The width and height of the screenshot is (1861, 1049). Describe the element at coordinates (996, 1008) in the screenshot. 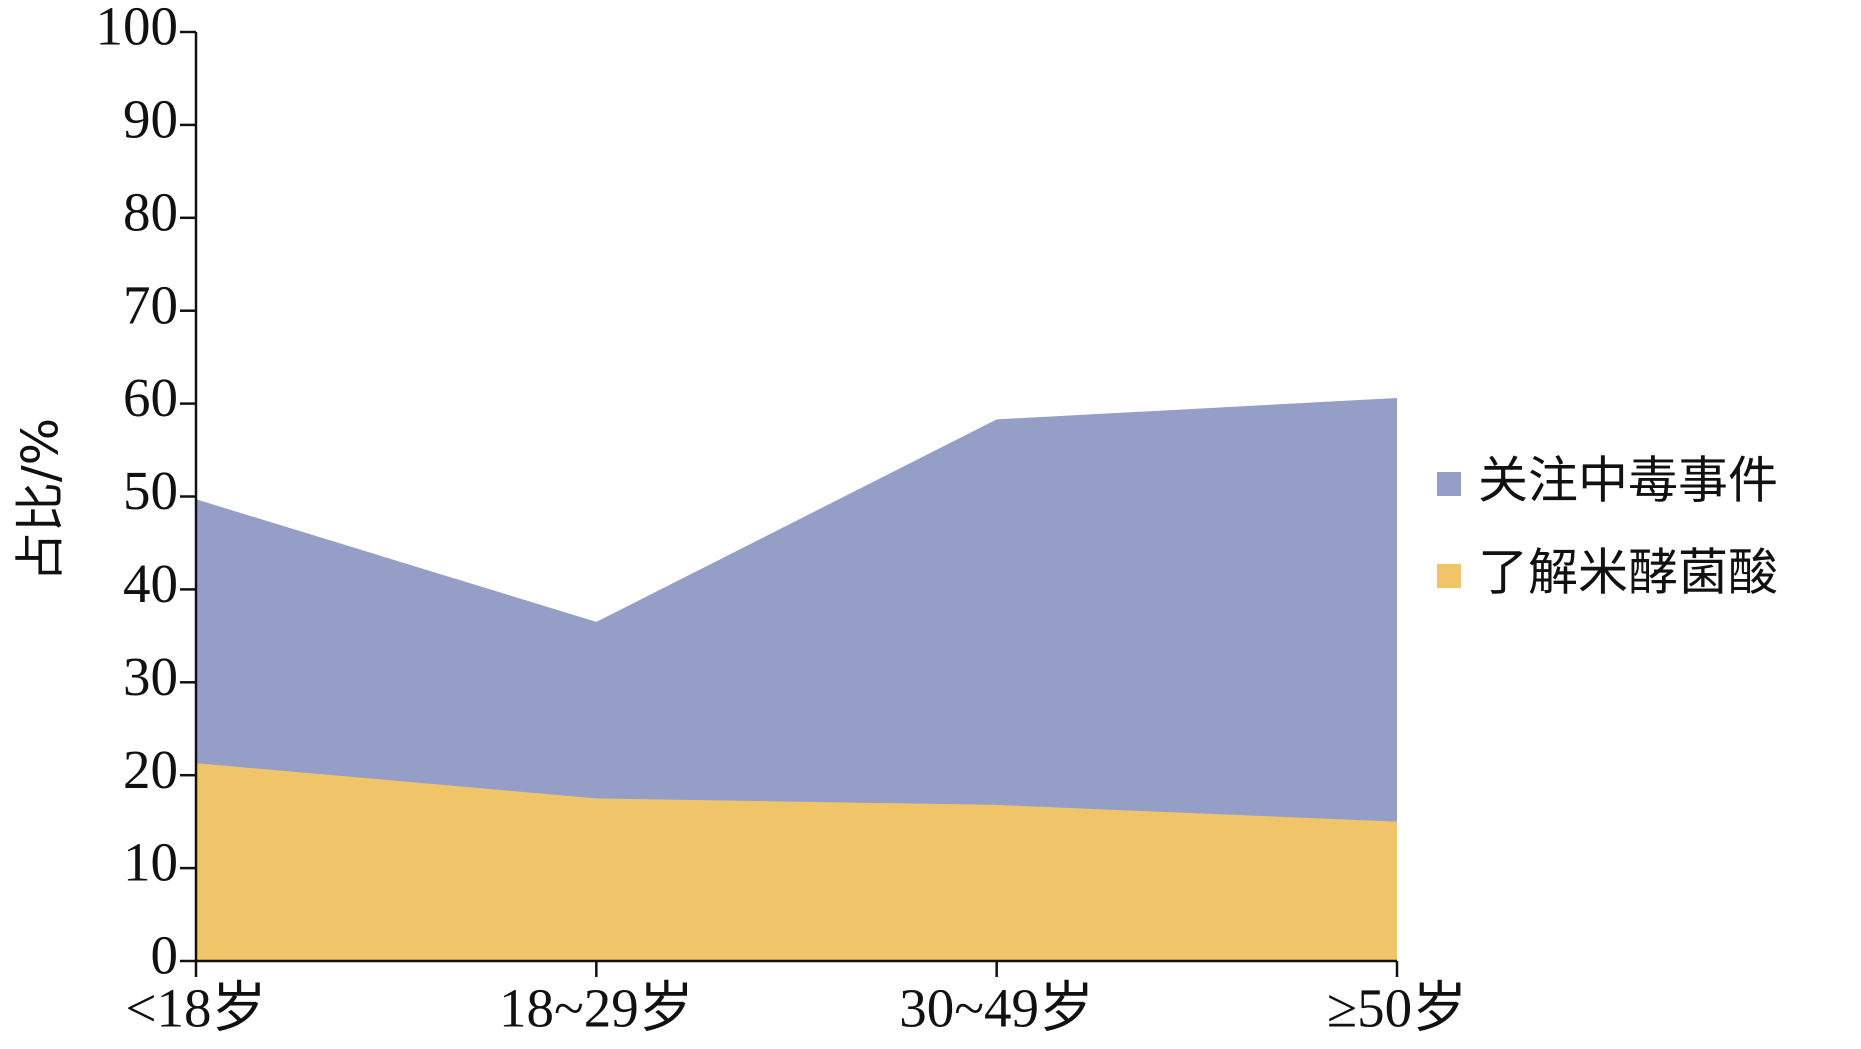

I see `x-tick-label: 30~49岁` at that location.